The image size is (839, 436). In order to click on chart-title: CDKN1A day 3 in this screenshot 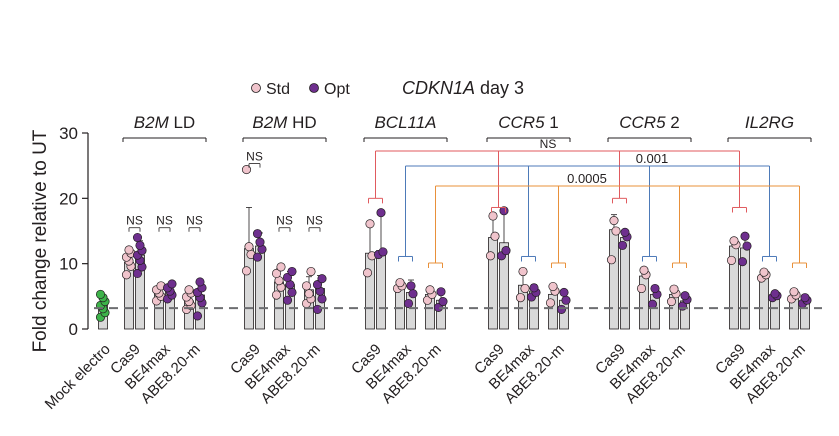, I will do `click(463, 88)`.